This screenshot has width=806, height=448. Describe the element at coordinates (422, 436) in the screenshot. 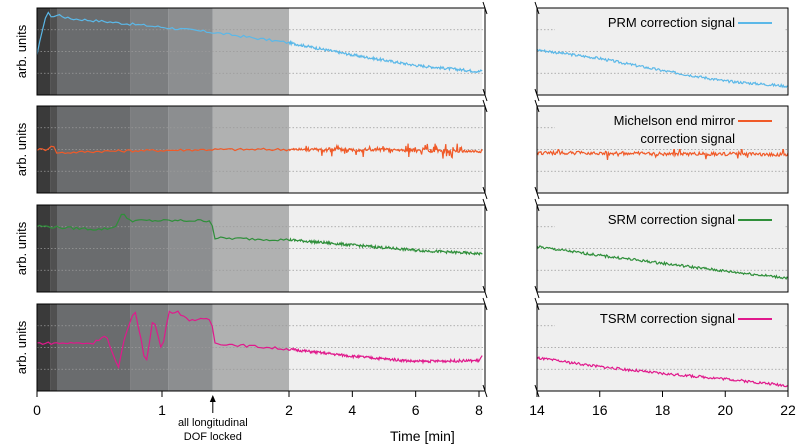

I see `x-axis-label: Time [min]` at that location.